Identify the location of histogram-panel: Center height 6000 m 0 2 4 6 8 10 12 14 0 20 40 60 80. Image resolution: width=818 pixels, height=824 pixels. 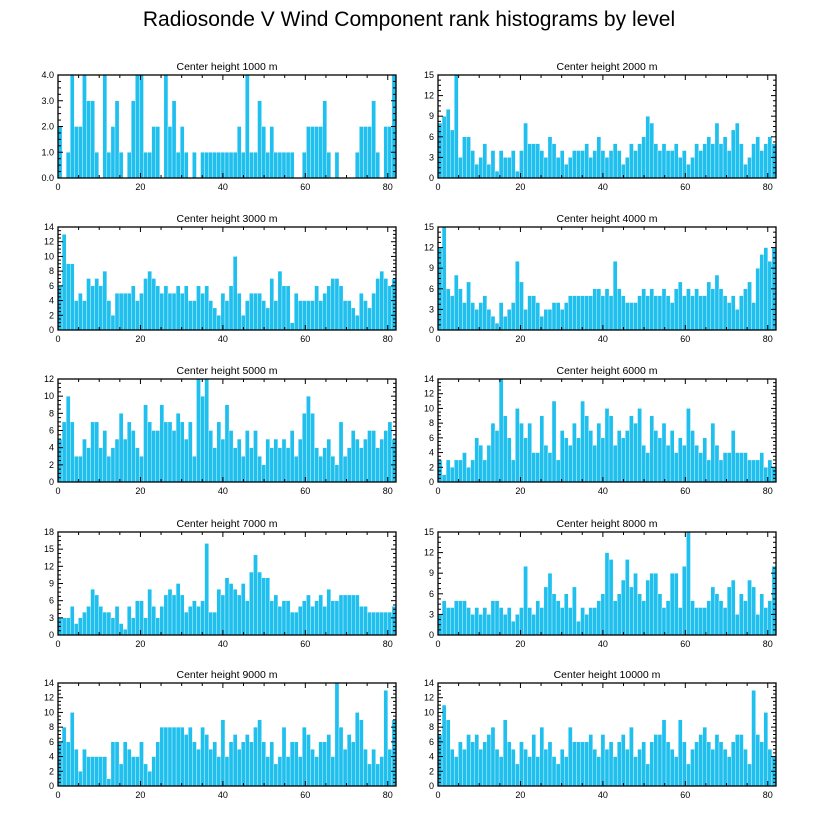
(600, 430).